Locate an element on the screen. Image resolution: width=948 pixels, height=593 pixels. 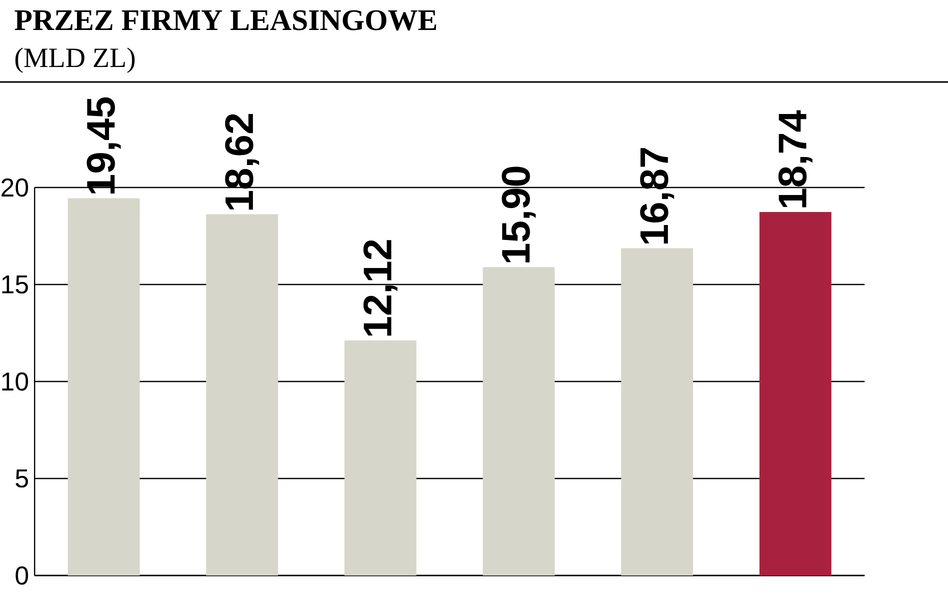
chart-subtitle: (MLD ZL) is located at coordinates (75, 60).